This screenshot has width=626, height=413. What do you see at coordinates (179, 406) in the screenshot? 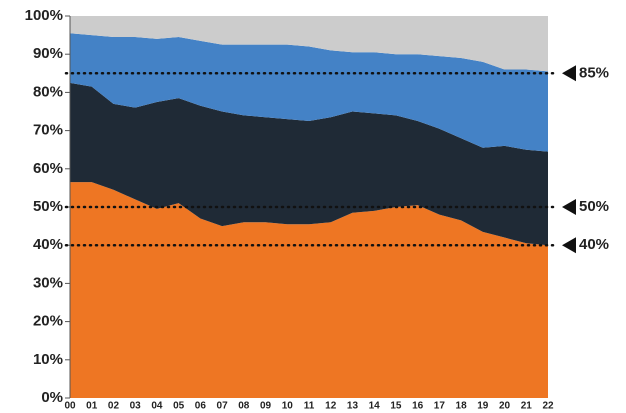
I see `x-tick-label: 05` at bounding box center [179, 406].